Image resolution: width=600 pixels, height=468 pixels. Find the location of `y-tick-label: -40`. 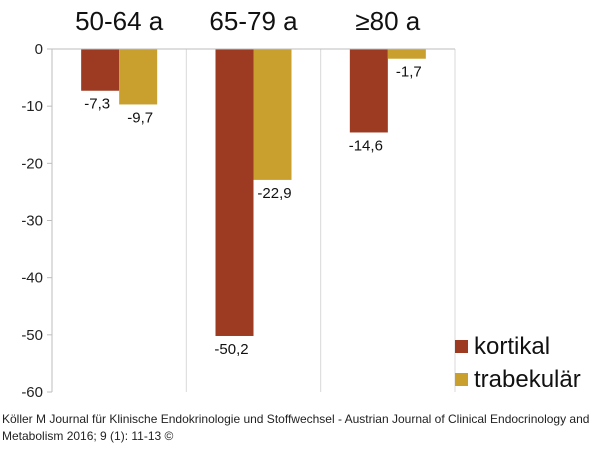

y-tick-label: -40 is located at coordinates (32, 278).